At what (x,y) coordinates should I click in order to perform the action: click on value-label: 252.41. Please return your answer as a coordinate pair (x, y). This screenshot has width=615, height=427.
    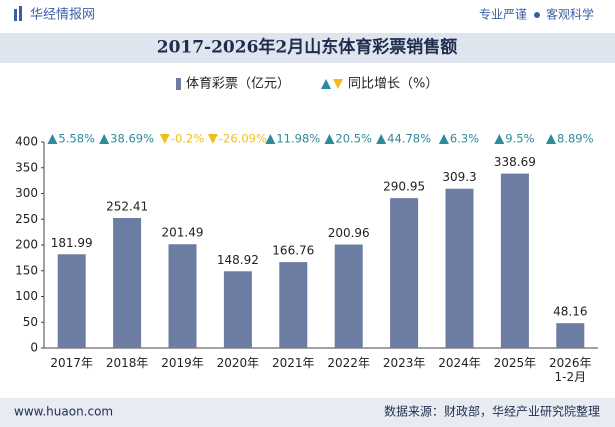
    Looking at the image, I should click on (127, 207).